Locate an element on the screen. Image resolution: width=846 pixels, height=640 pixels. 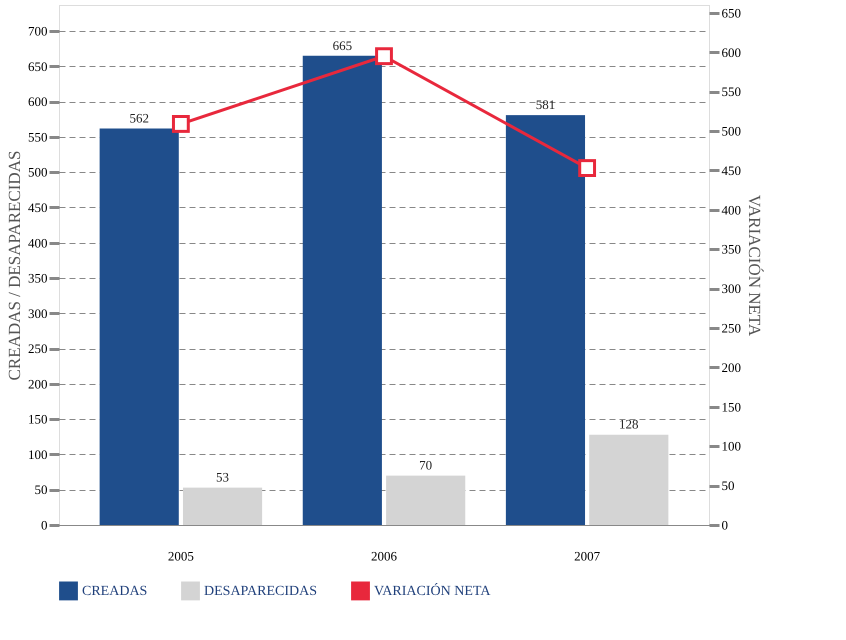
y-tick-label: 0 is located at coordinates (44, 525).